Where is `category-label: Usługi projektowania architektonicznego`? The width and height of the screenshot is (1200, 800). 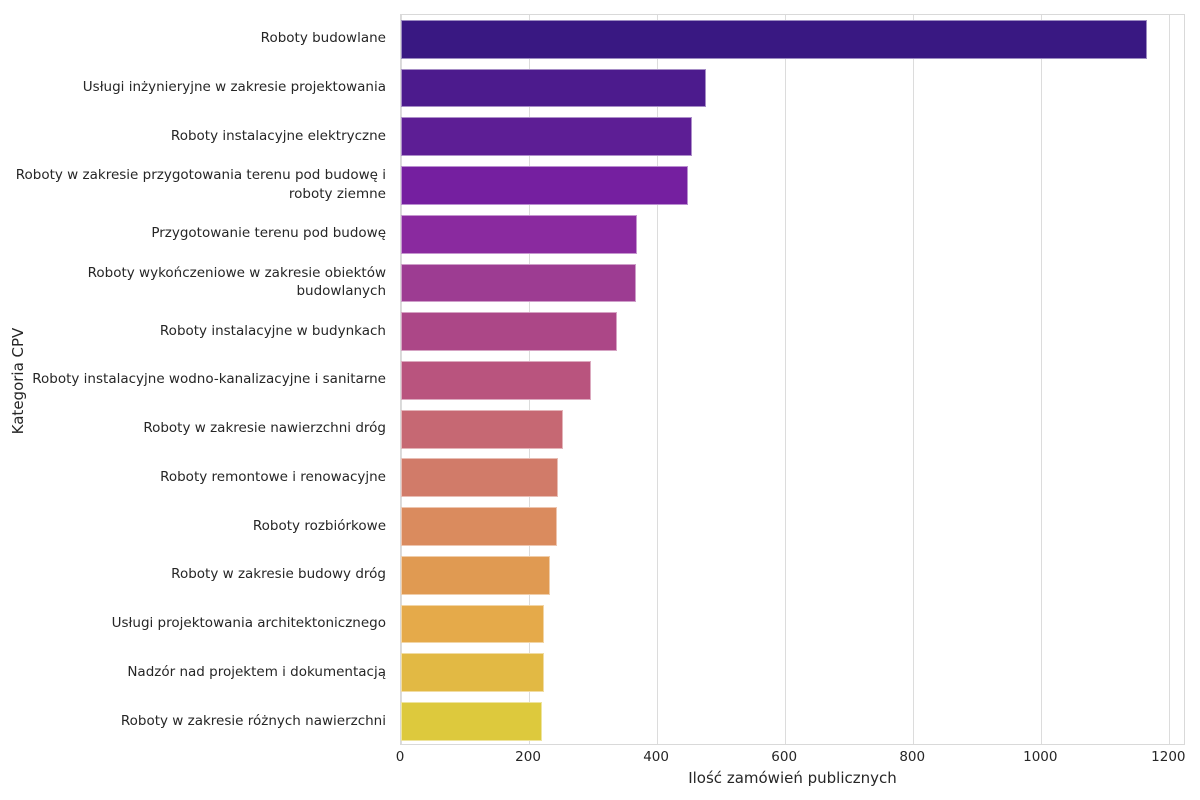
category-label: Usługi projektowania architektonicznego is located at coordinates (248, 623).